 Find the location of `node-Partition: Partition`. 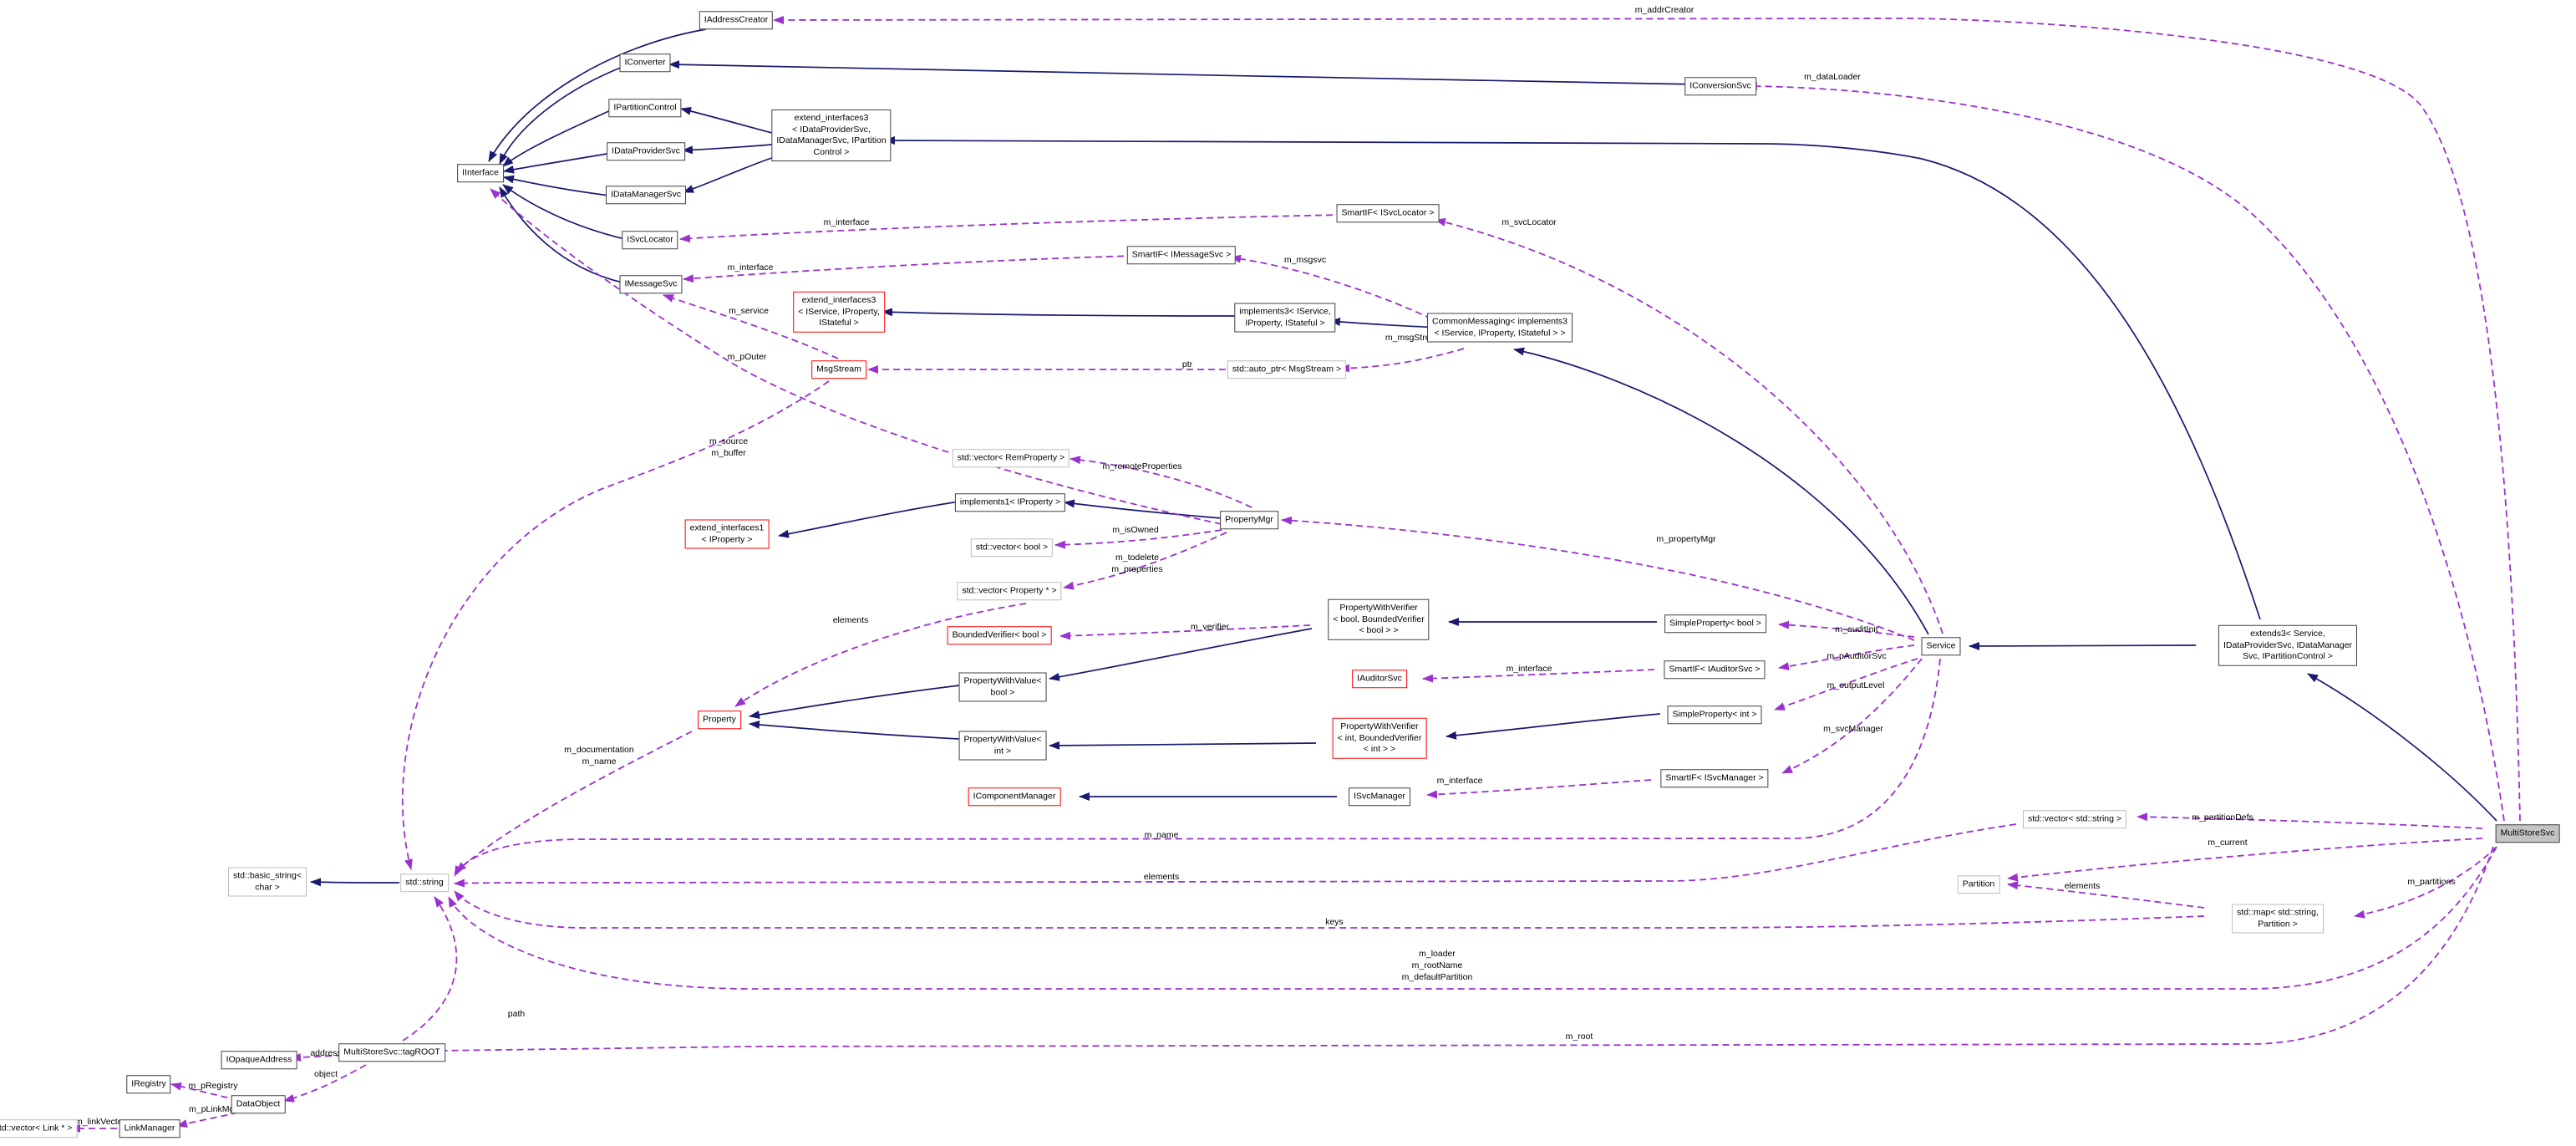

node-Partition: Partition is located at coordinates (1978, 884).